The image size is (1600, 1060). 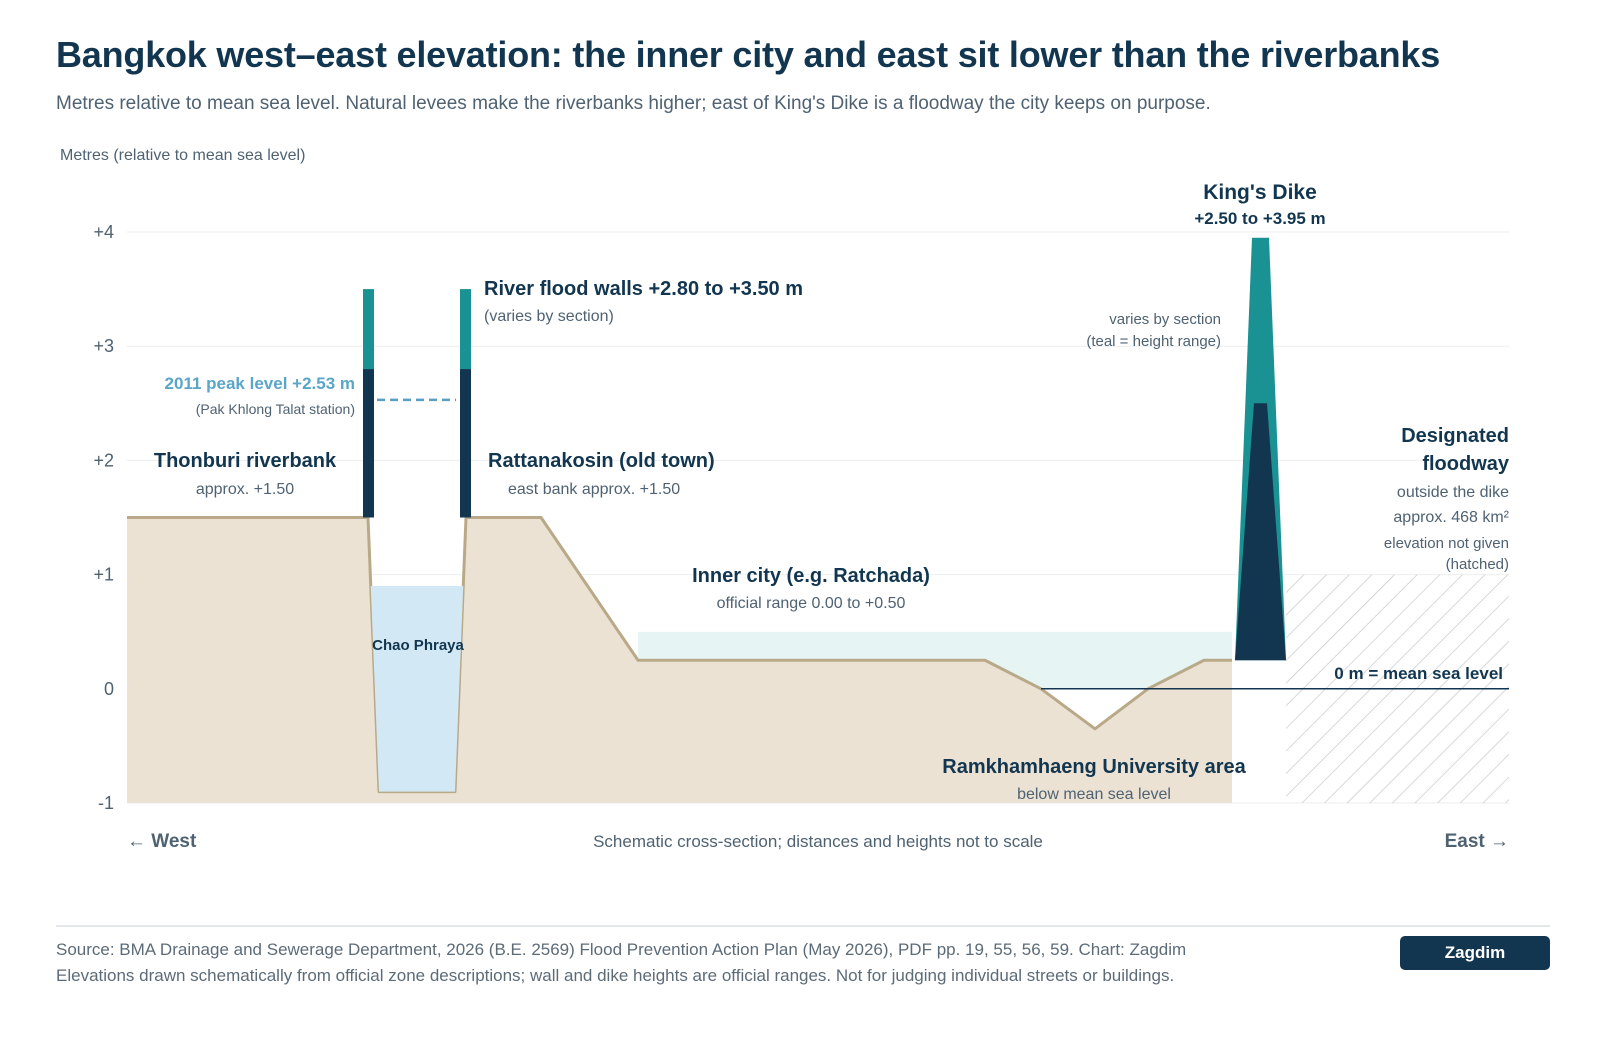 What do you see at coordinates (103, 575) in the screenshot?
I see `y-tick-label: +1` at bounding box center [103, 575].